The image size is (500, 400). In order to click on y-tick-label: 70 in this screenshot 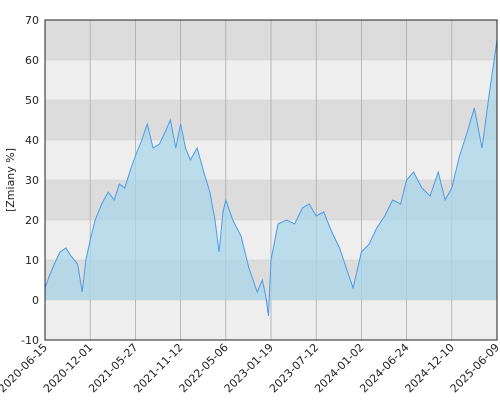, I will do `click(32, 20)`.